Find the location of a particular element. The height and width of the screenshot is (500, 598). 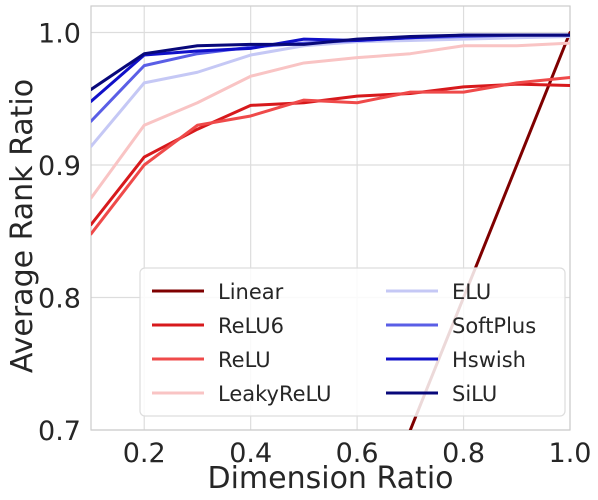

x-axis-label: Dimension Ratio is located at coordinates (330, 478).